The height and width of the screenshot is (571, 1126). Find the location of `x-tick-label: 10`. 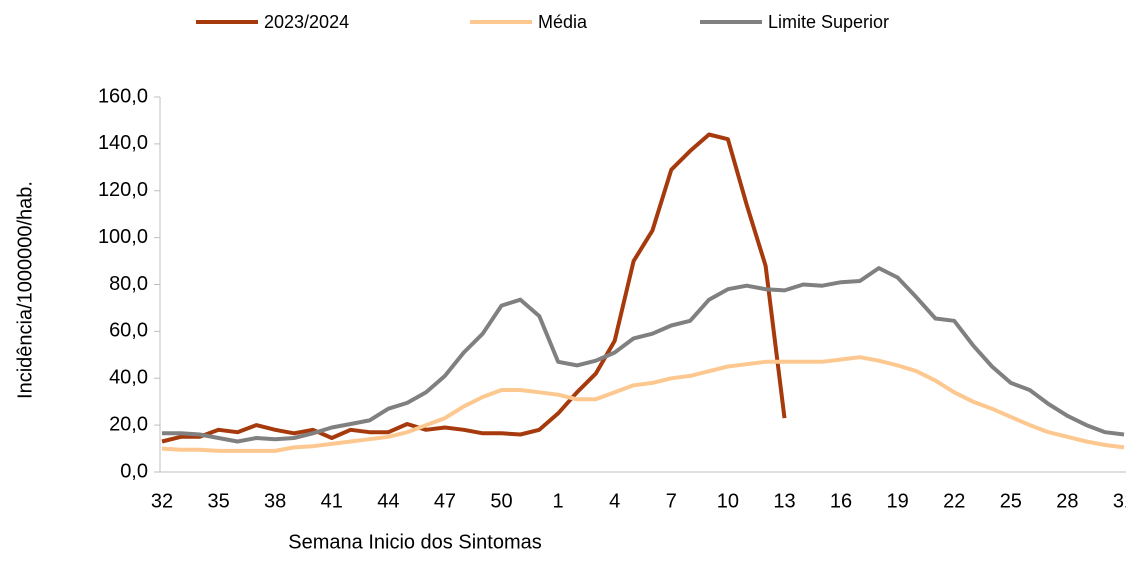

x-tick-label: 10 is located at coordinates (728, 501).